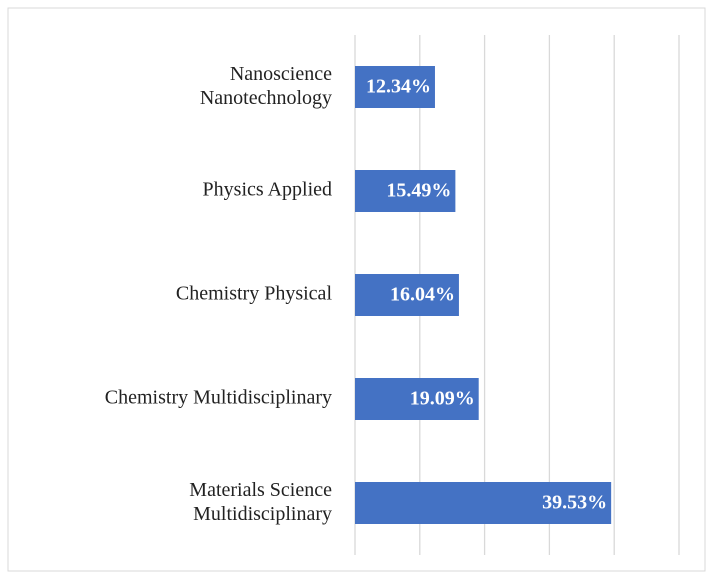  What do you see at coordinates (254, 294) in the screenshot?
I see `category-label: Chemistry Physical` at bounding box center [254, 294].